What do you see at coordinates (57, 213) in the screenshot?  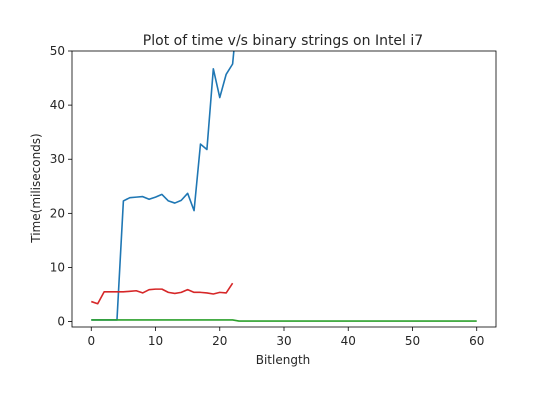 I see `y-tick-label: 20` at bounding box center [57, 213].